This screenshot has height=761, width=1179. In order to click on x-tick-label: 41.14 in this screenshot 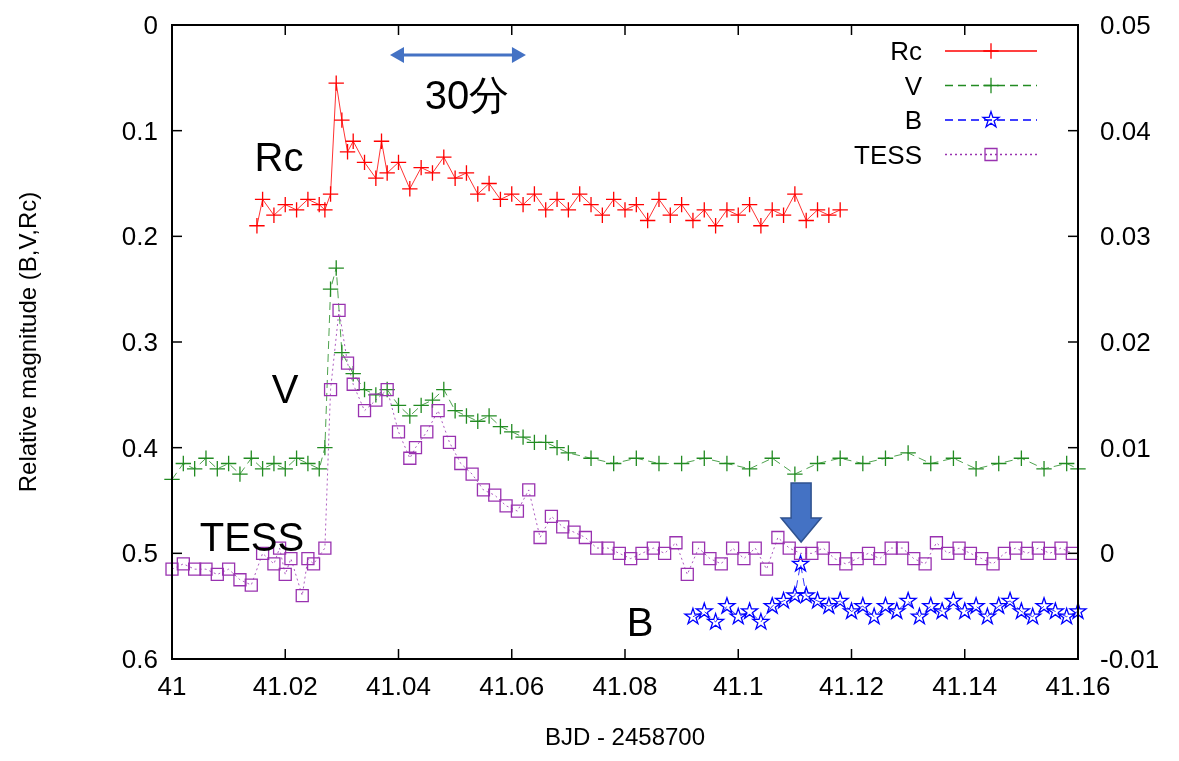, I will do `click(965, 686)`.